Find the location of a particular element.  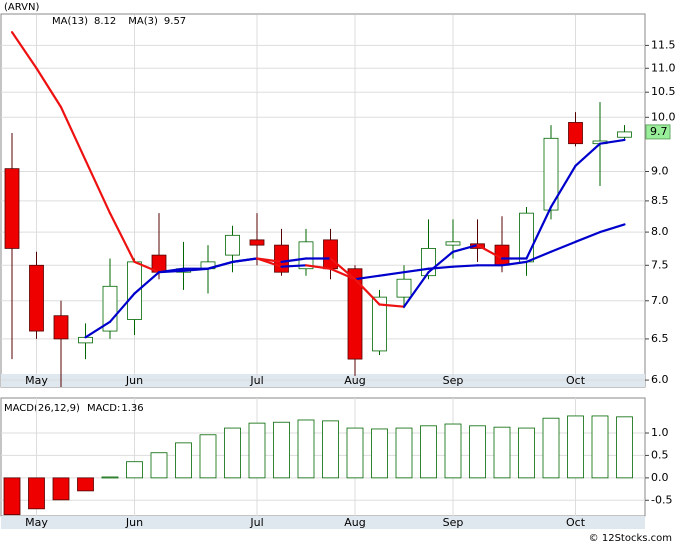

y-tick-label: 10.0 is located at coordinates (663, 116).